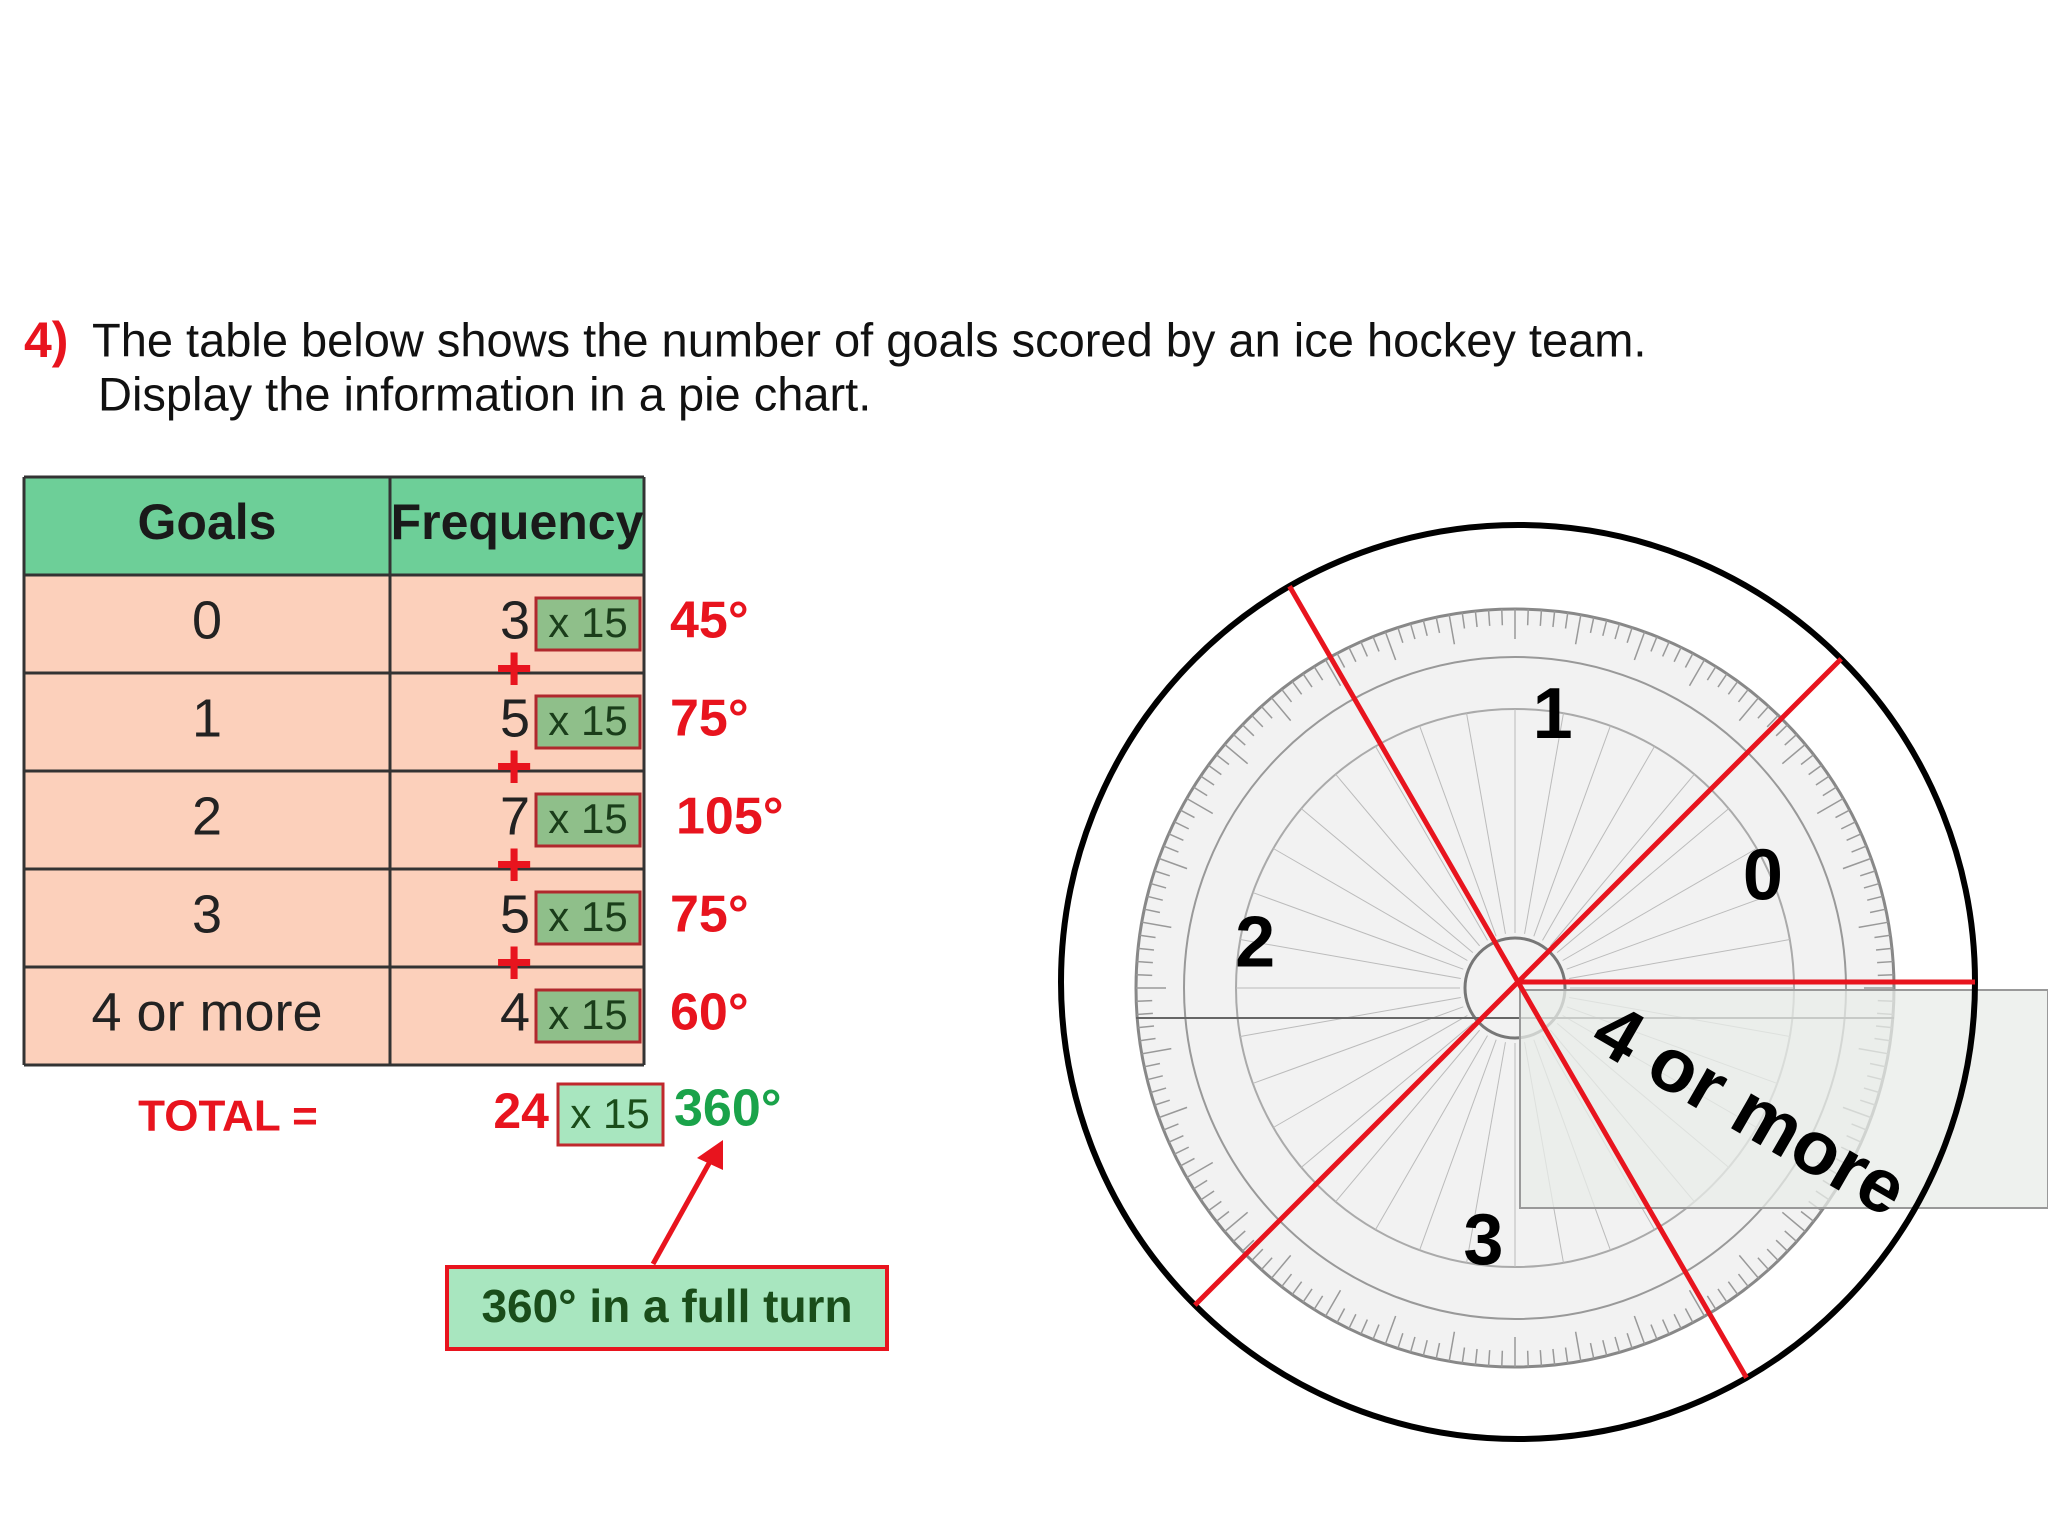 This screenshot has height=1536, width=2048. What do you see at coordinates (515, 718) in the screenshot?
I see `frequency-cell: 5` at bounding box center [515, 718].